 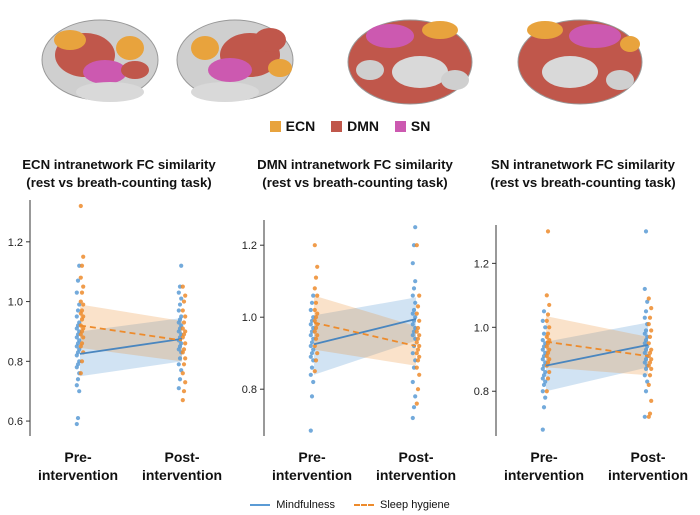 I want to click on ci-band-sleep-hygiene, so click(x=597, y=346).